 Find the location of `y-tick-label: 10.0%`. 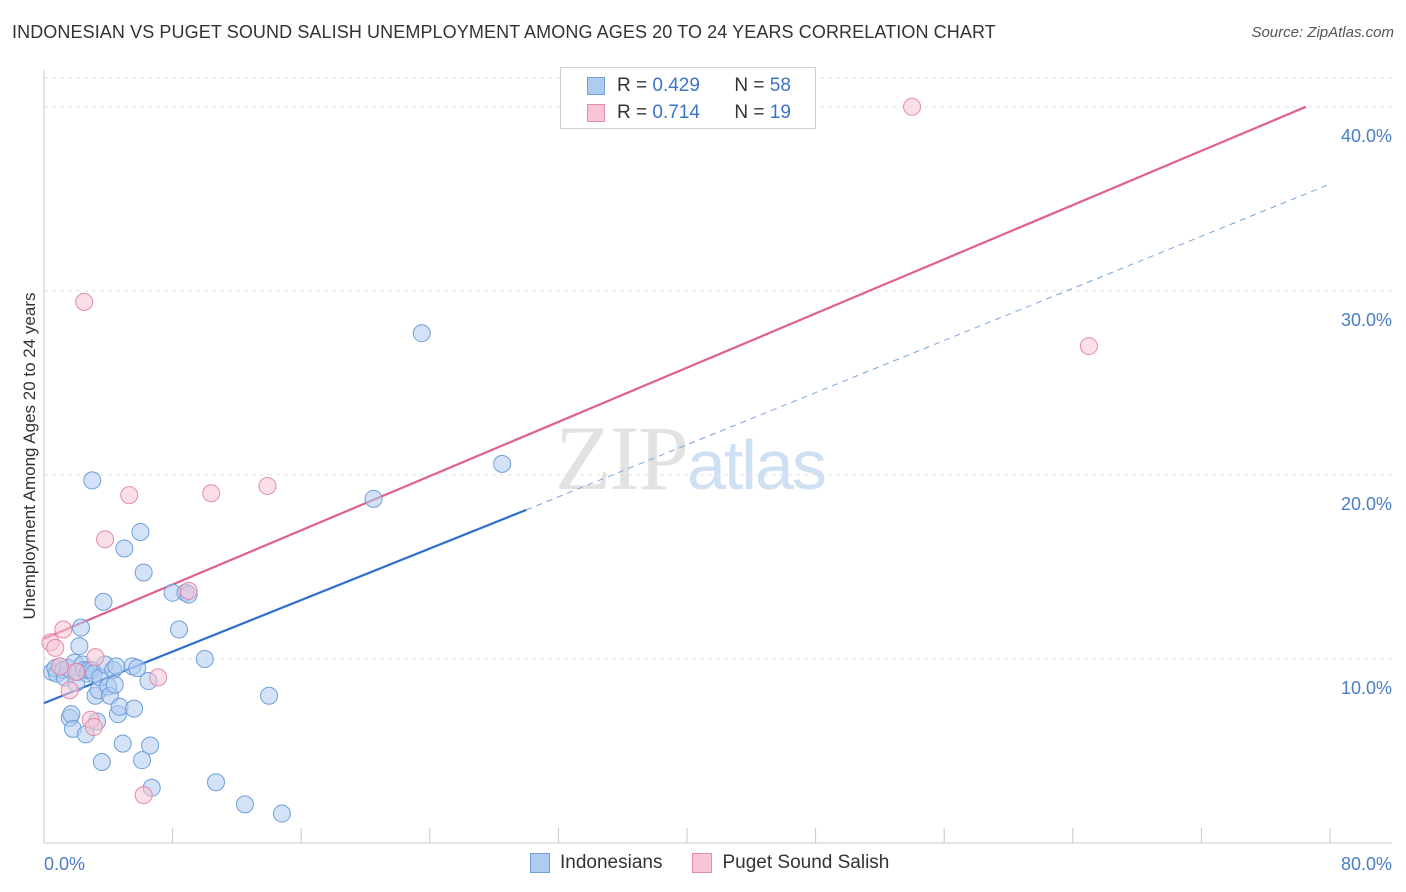

y-tick-label: 10.0% is located at coordinates (1366, 688).